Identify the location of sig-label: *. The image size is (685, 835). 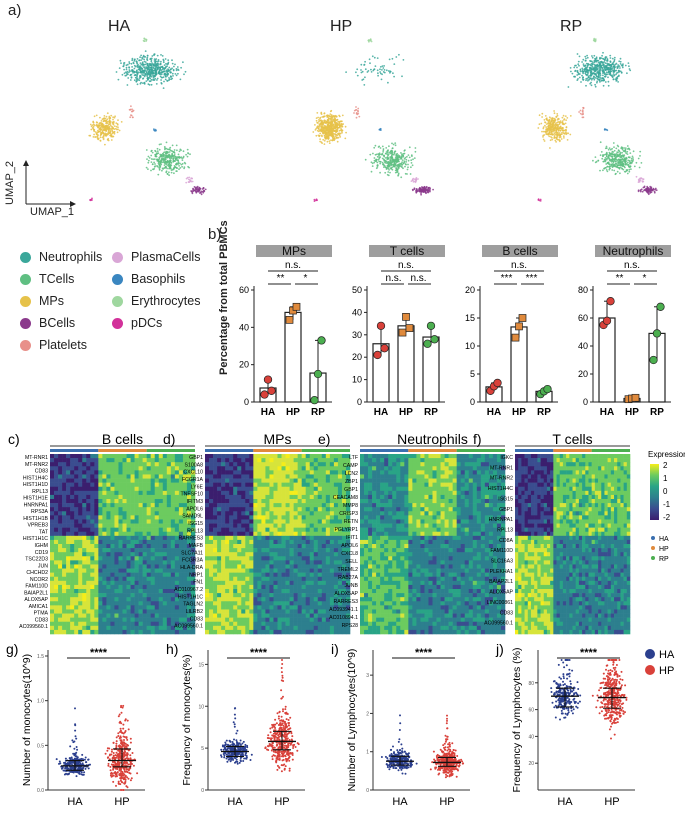
(306, 278).